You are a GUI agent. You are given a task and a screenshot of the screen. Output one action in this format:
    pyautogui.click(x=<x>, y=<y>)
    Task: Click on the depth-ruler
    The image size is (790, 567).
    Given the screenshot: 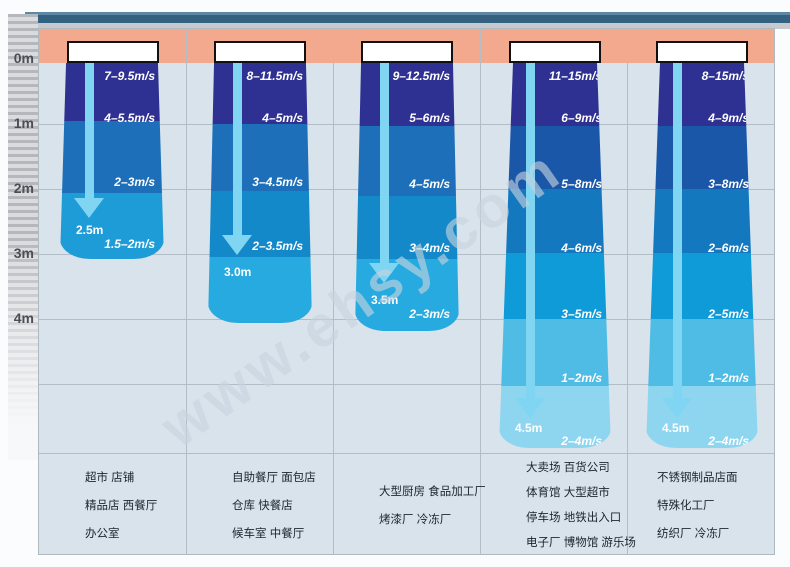 What is the action you would take?
    pyautogui.click(x=23, y=237)
    